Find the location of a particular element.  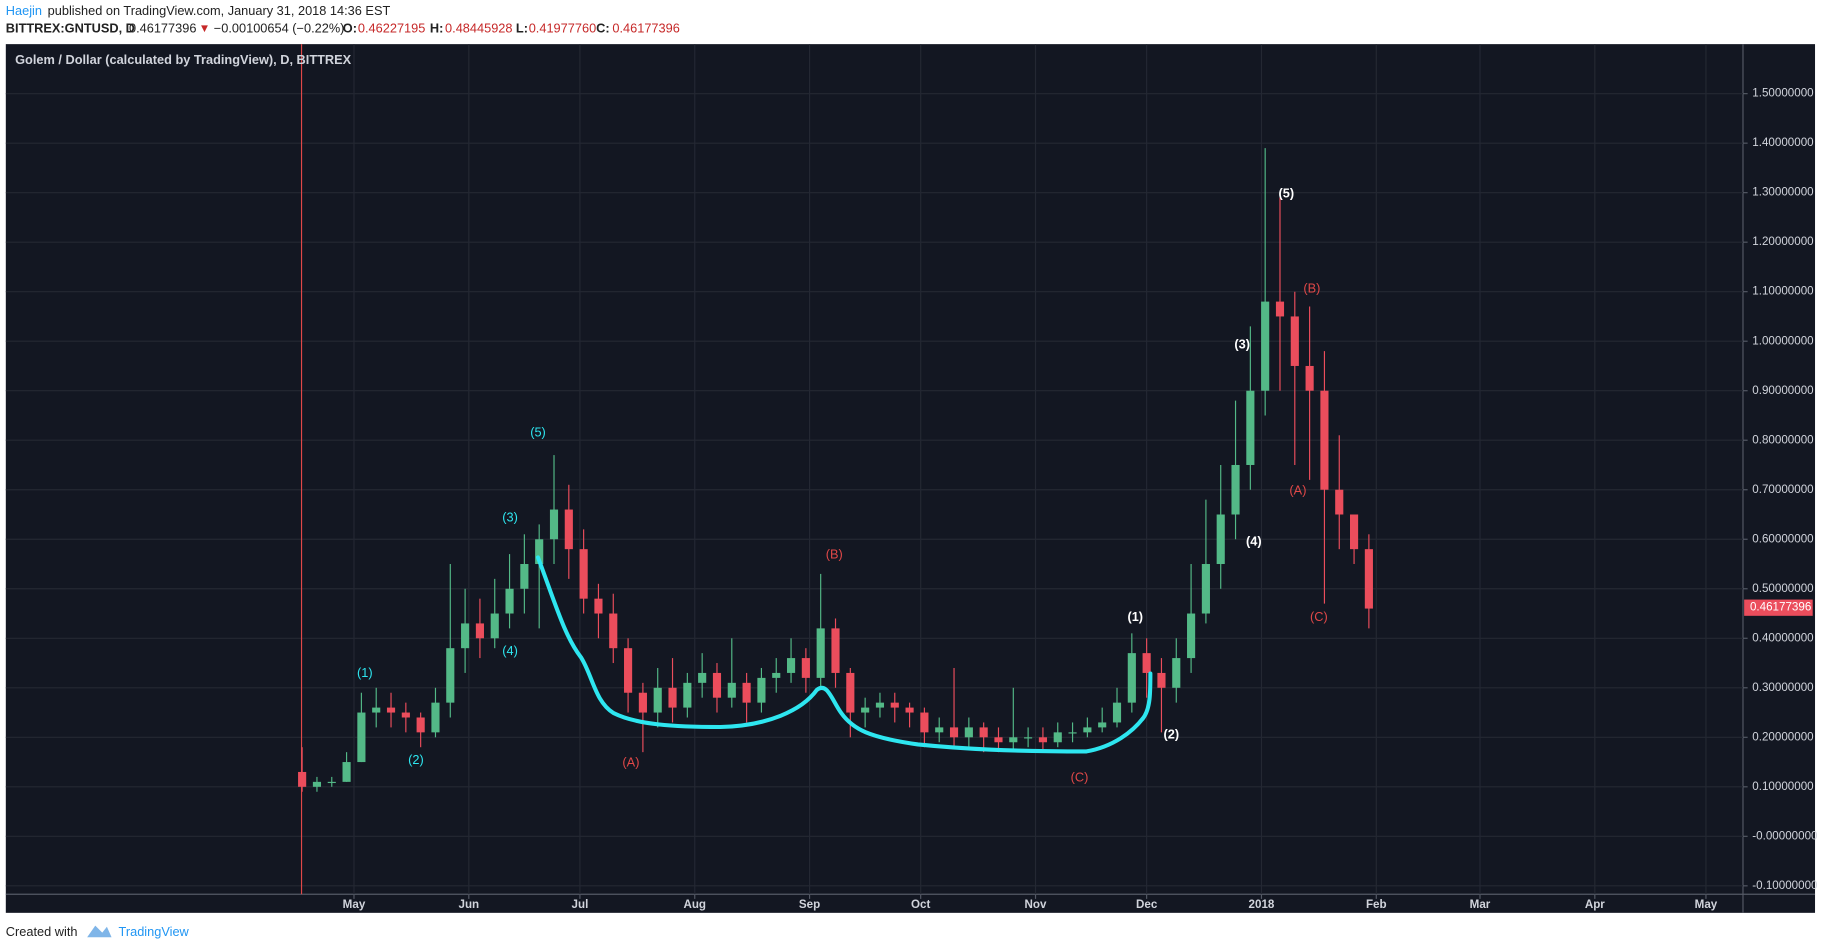

x-tick-label: Nov is located at coordinates (1036, 904).